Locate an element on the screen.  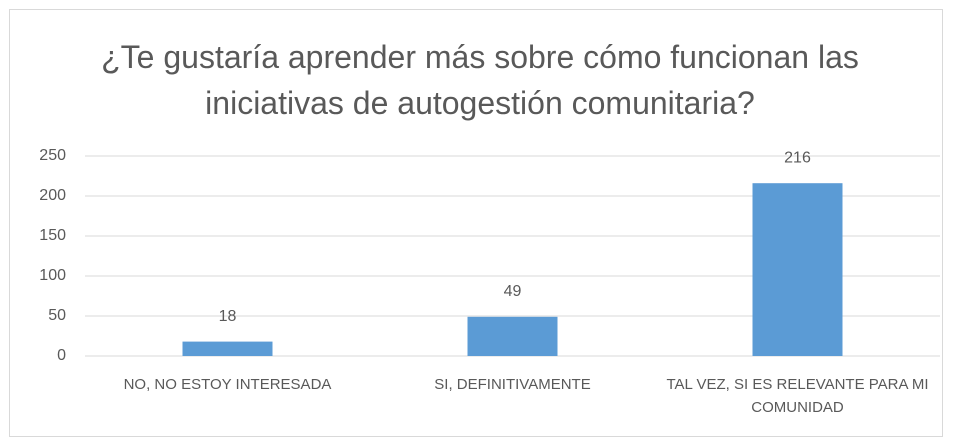
y-tick-label: 200 is located at coordinates (52, 195).